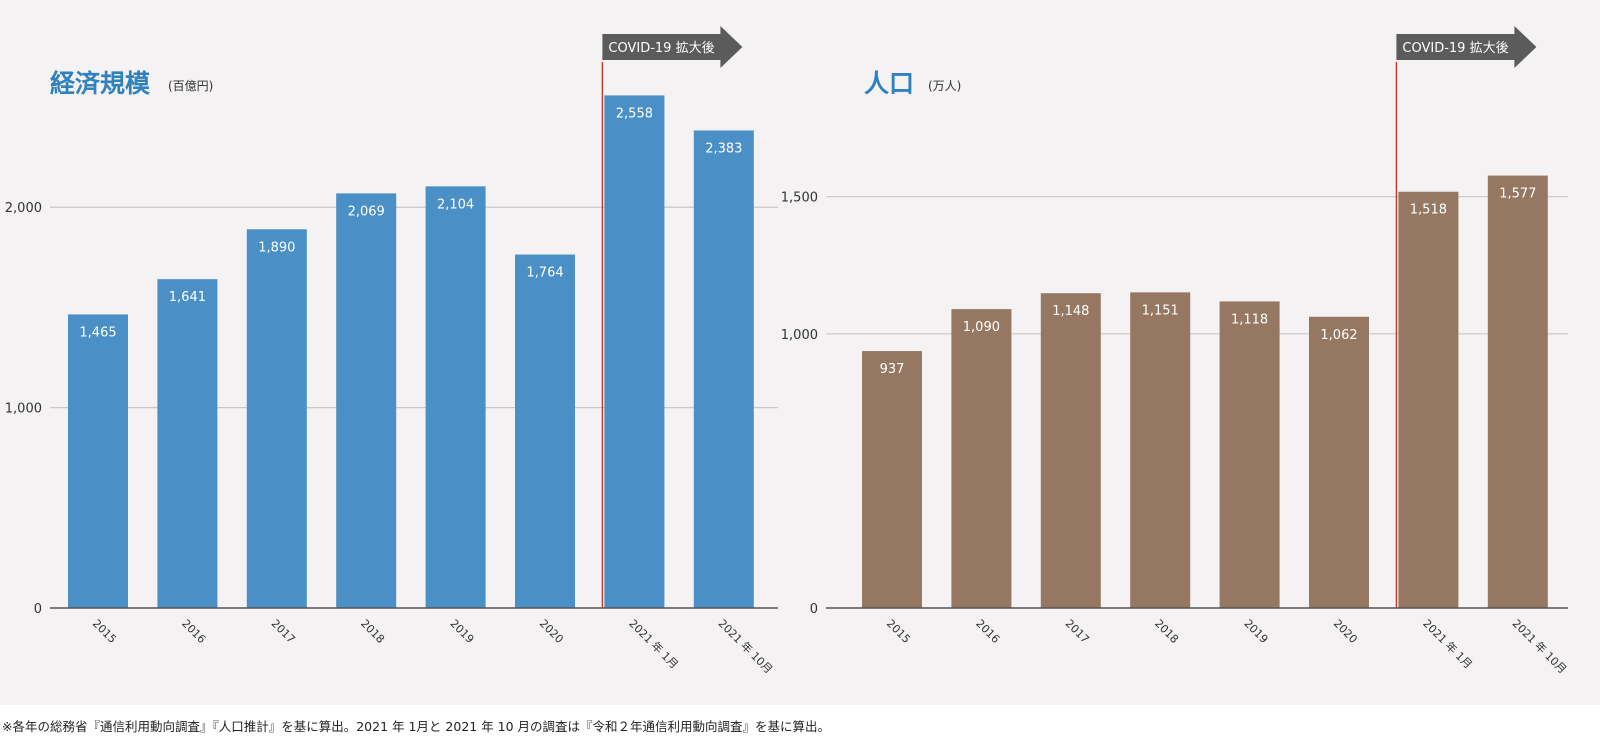 This screenshot has width=1600, height=746. Describe the element at coordinates (889, 83) in the screenshot. I see `population-chart-title: 人口` at that location.